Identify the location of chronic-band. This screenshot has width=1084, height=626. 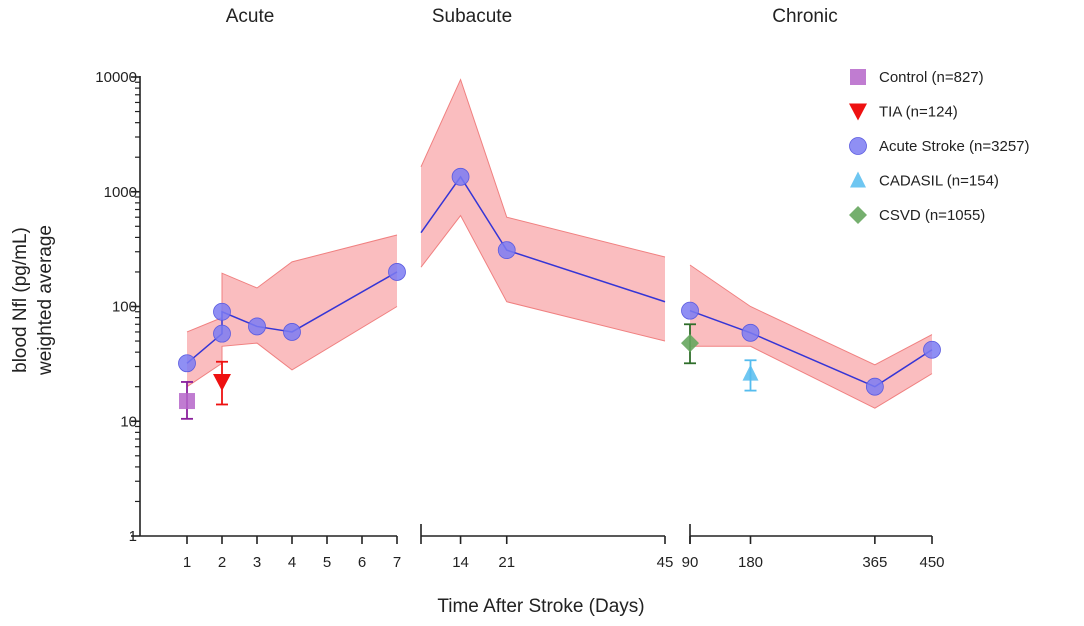
(811, 336).